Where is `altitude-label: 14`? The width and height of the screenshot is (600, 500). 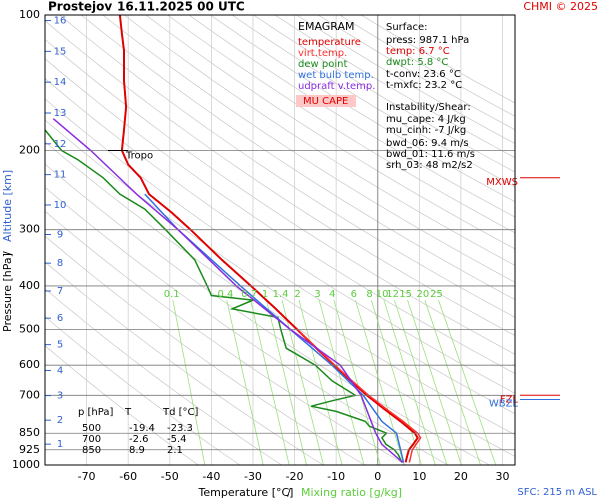
altitude-label: 14 is located at coordinates (60, 82).